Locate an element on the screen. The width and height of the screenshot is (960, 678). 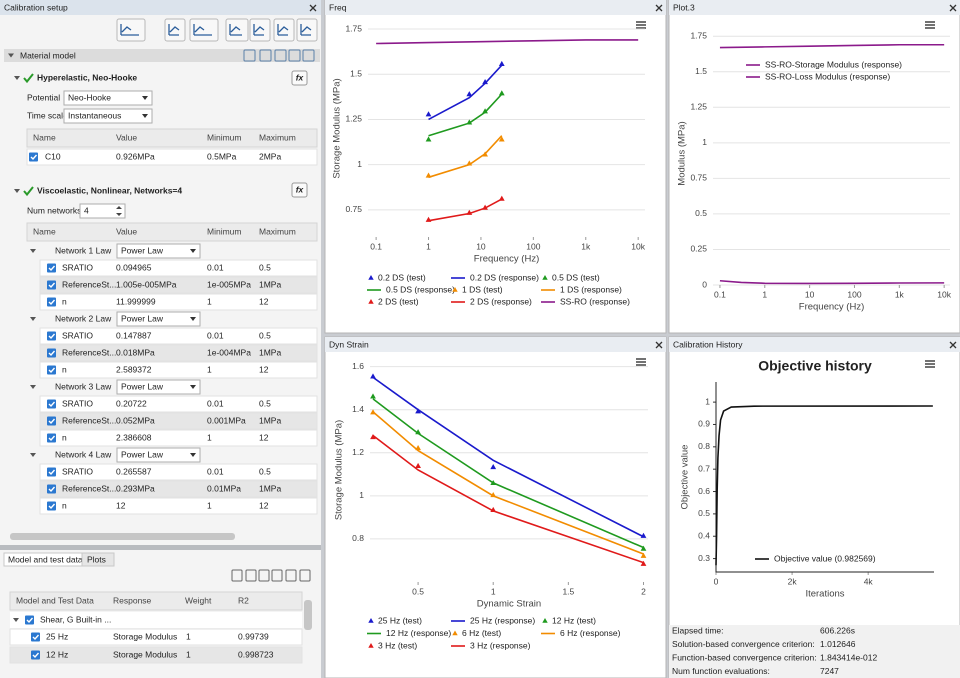
legend-label: 3 Hz (test) is located at coordinates (397, 645).